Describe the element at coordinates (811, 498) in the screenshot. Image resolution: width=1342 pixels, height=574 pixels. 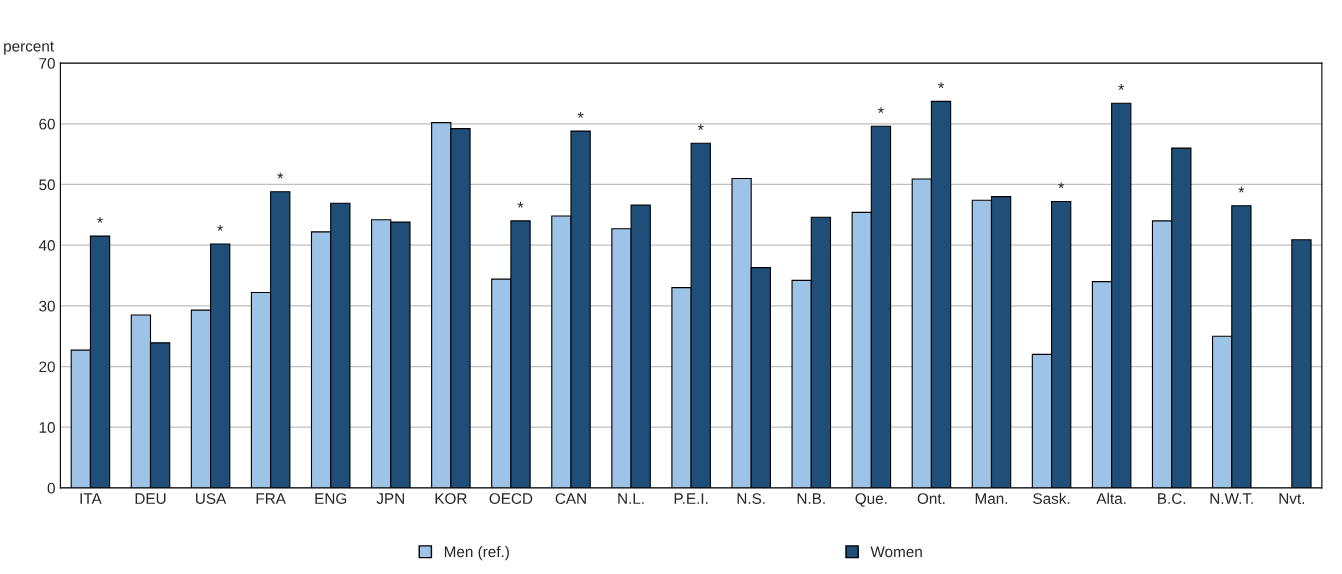
I see `x-tick-label: N.B.` at that location.